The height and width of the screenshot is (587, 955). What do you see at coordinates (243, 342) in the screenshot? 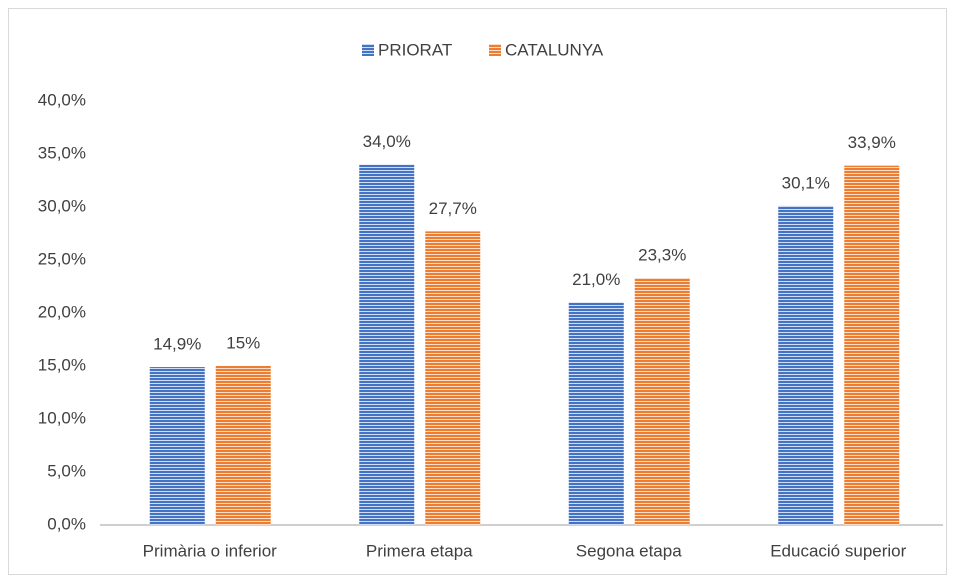
I see `value-label: 15%` at bounding box center [243, 342].